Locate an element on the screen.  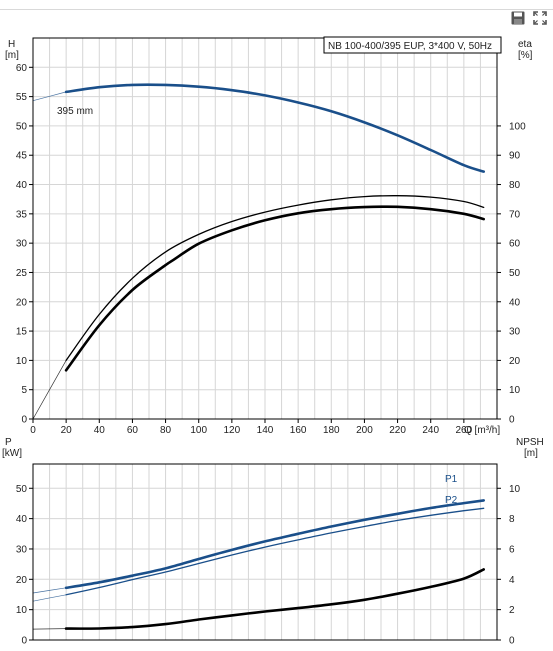
x-tick-label: 240 is located at coordinates (430, 430).